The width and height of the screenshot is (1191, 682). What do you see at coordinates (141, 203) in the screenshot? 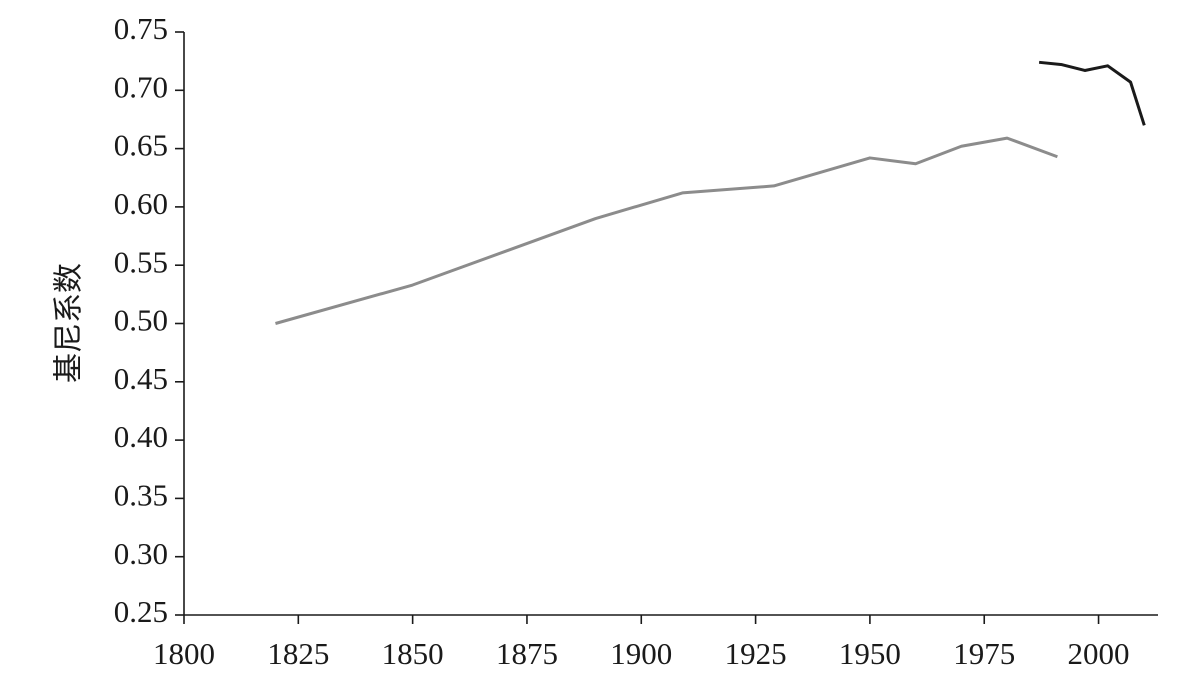
I see `y-tick-label: 0.60` at bounding box center [141, 203].